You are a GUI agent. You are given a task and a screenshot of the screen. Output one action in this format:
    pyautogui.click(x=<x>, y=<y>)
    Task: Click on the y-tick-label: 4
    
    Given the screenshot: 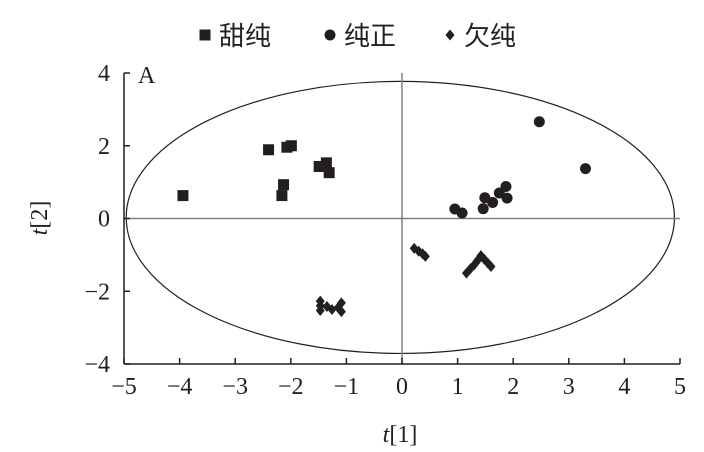 What is the action you would take?
    pyautogui.click(x=104, y=74)
    